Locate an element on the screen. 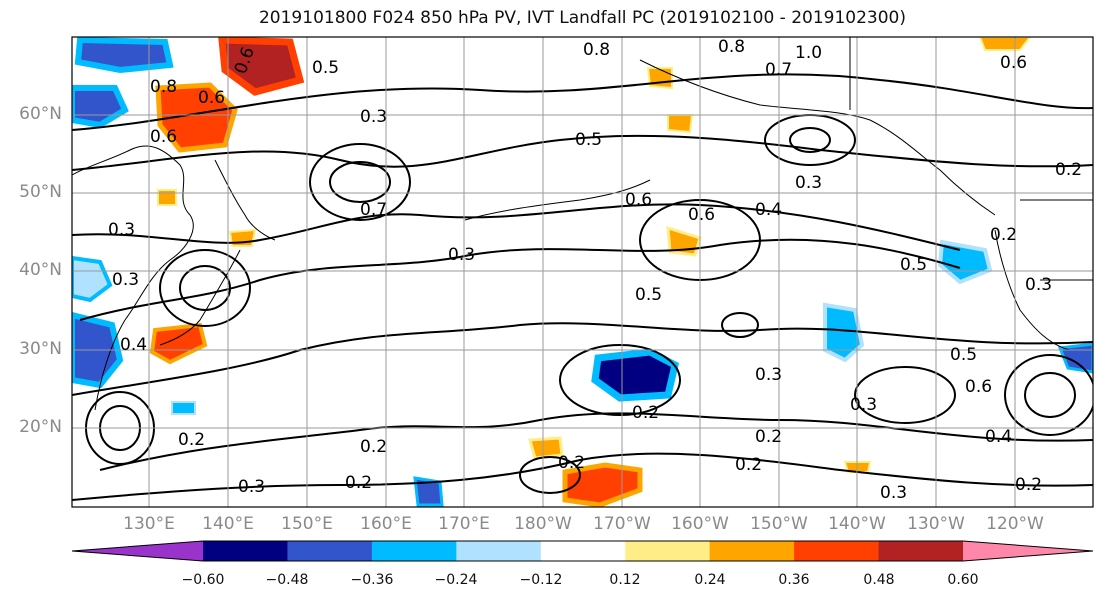 The height and width of the screenshot is (601, 1105). lon-label: 160°E is located at coordinates (386, 524).